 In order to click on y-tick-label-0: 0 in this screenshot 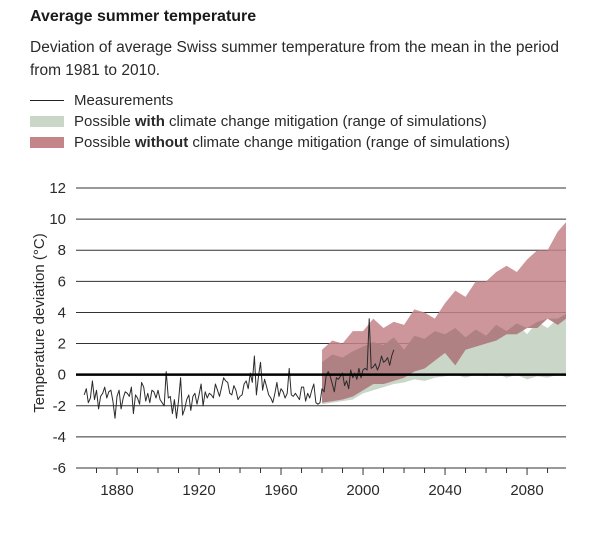, I will do `click(62, 375)`.